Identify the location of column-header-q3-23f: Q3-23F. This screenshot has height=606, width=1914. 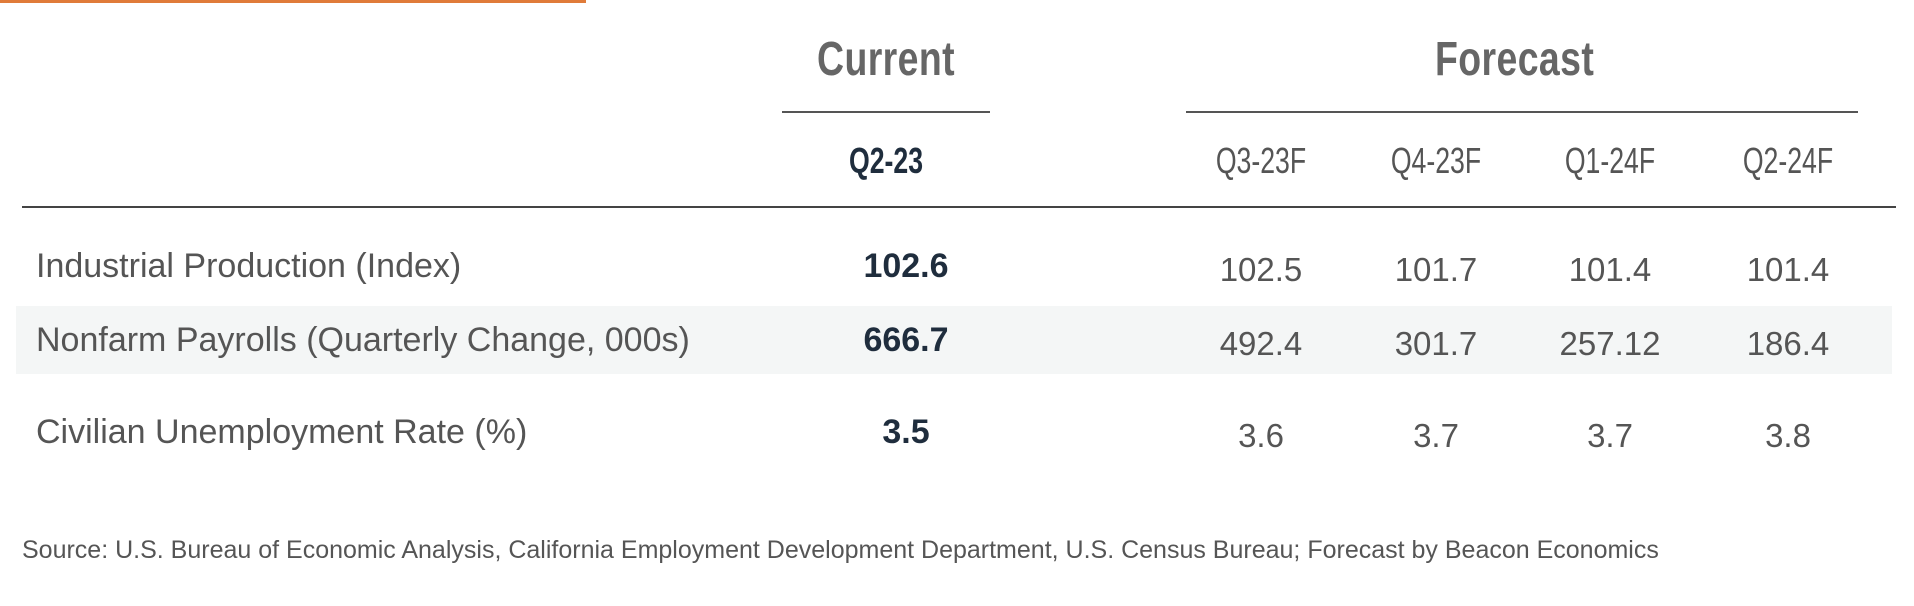
(1261, 160).